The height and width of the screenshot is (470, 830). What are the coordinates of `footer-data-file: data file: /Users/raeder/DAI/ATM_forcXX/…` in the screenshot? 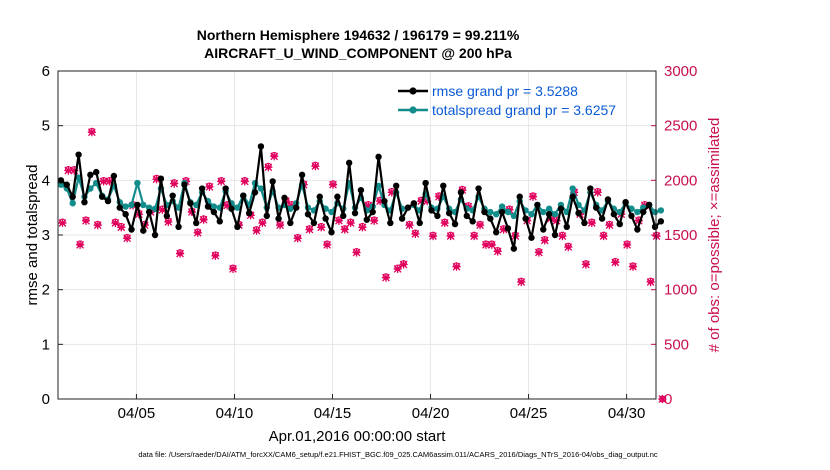 It's located at (398, 454).